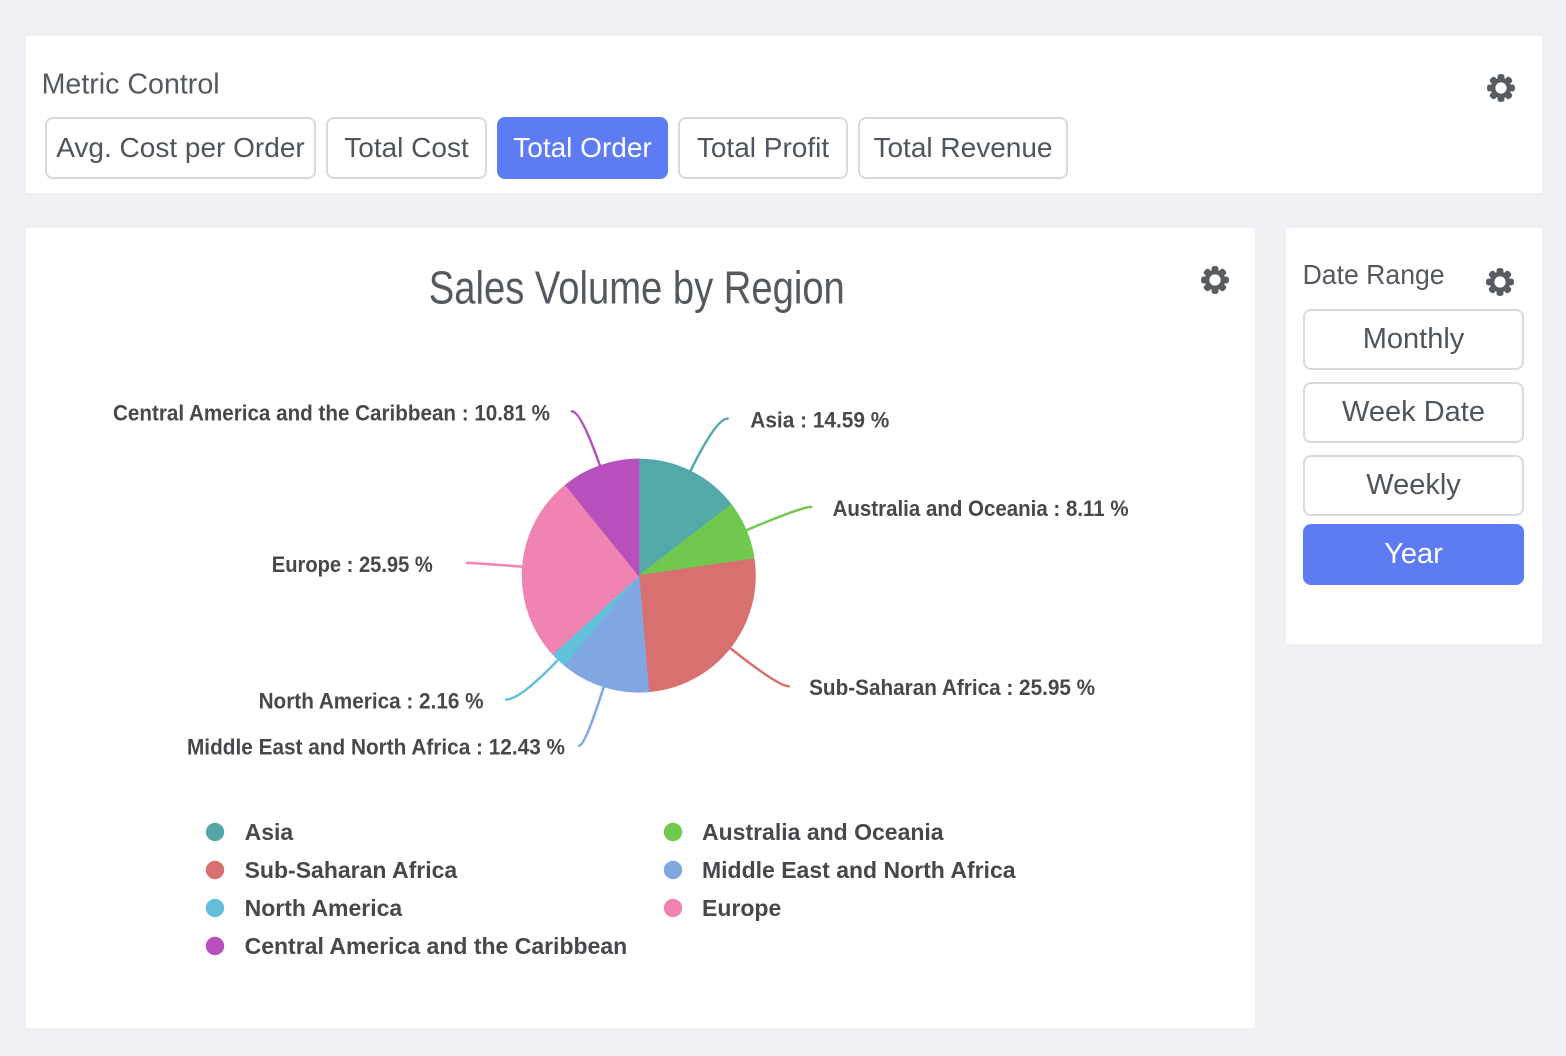 The height and width of the screenshot is (1056, 1566). I want to click on svg-text: Metric Control, so click(131, 85).